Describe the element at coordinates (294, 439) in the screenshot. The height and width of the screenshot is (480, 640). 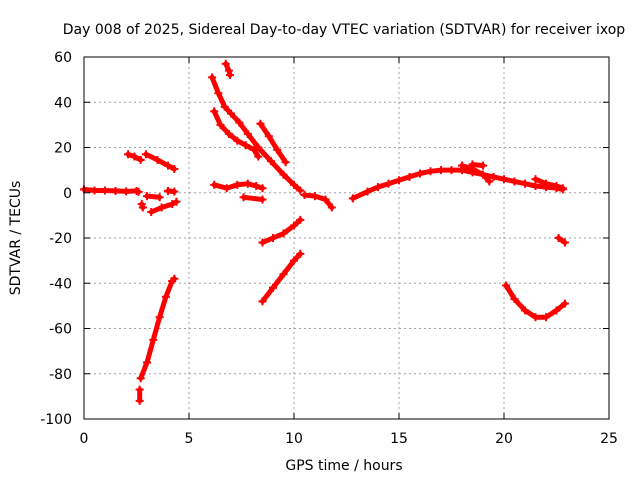
I see `x-tick-label: 10` at that location.